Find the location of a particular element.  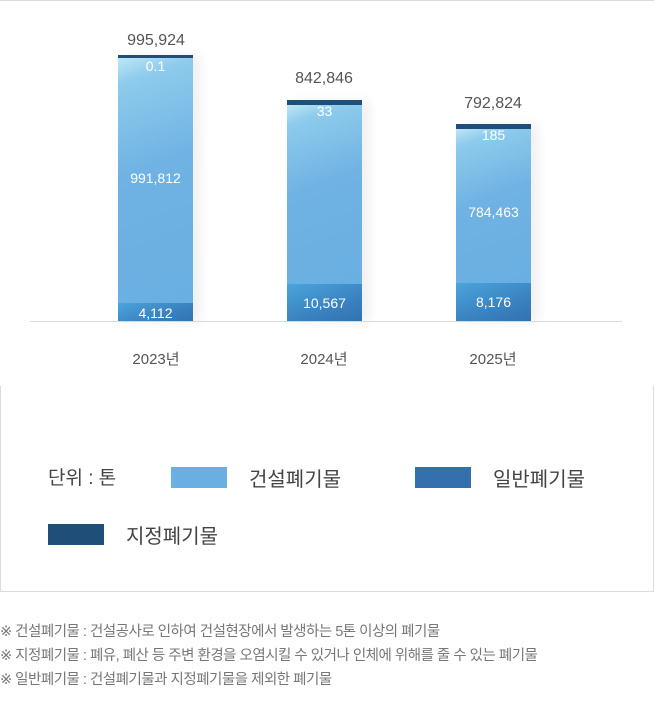

legend-swatch-designated is located at coordinates (76, 534).